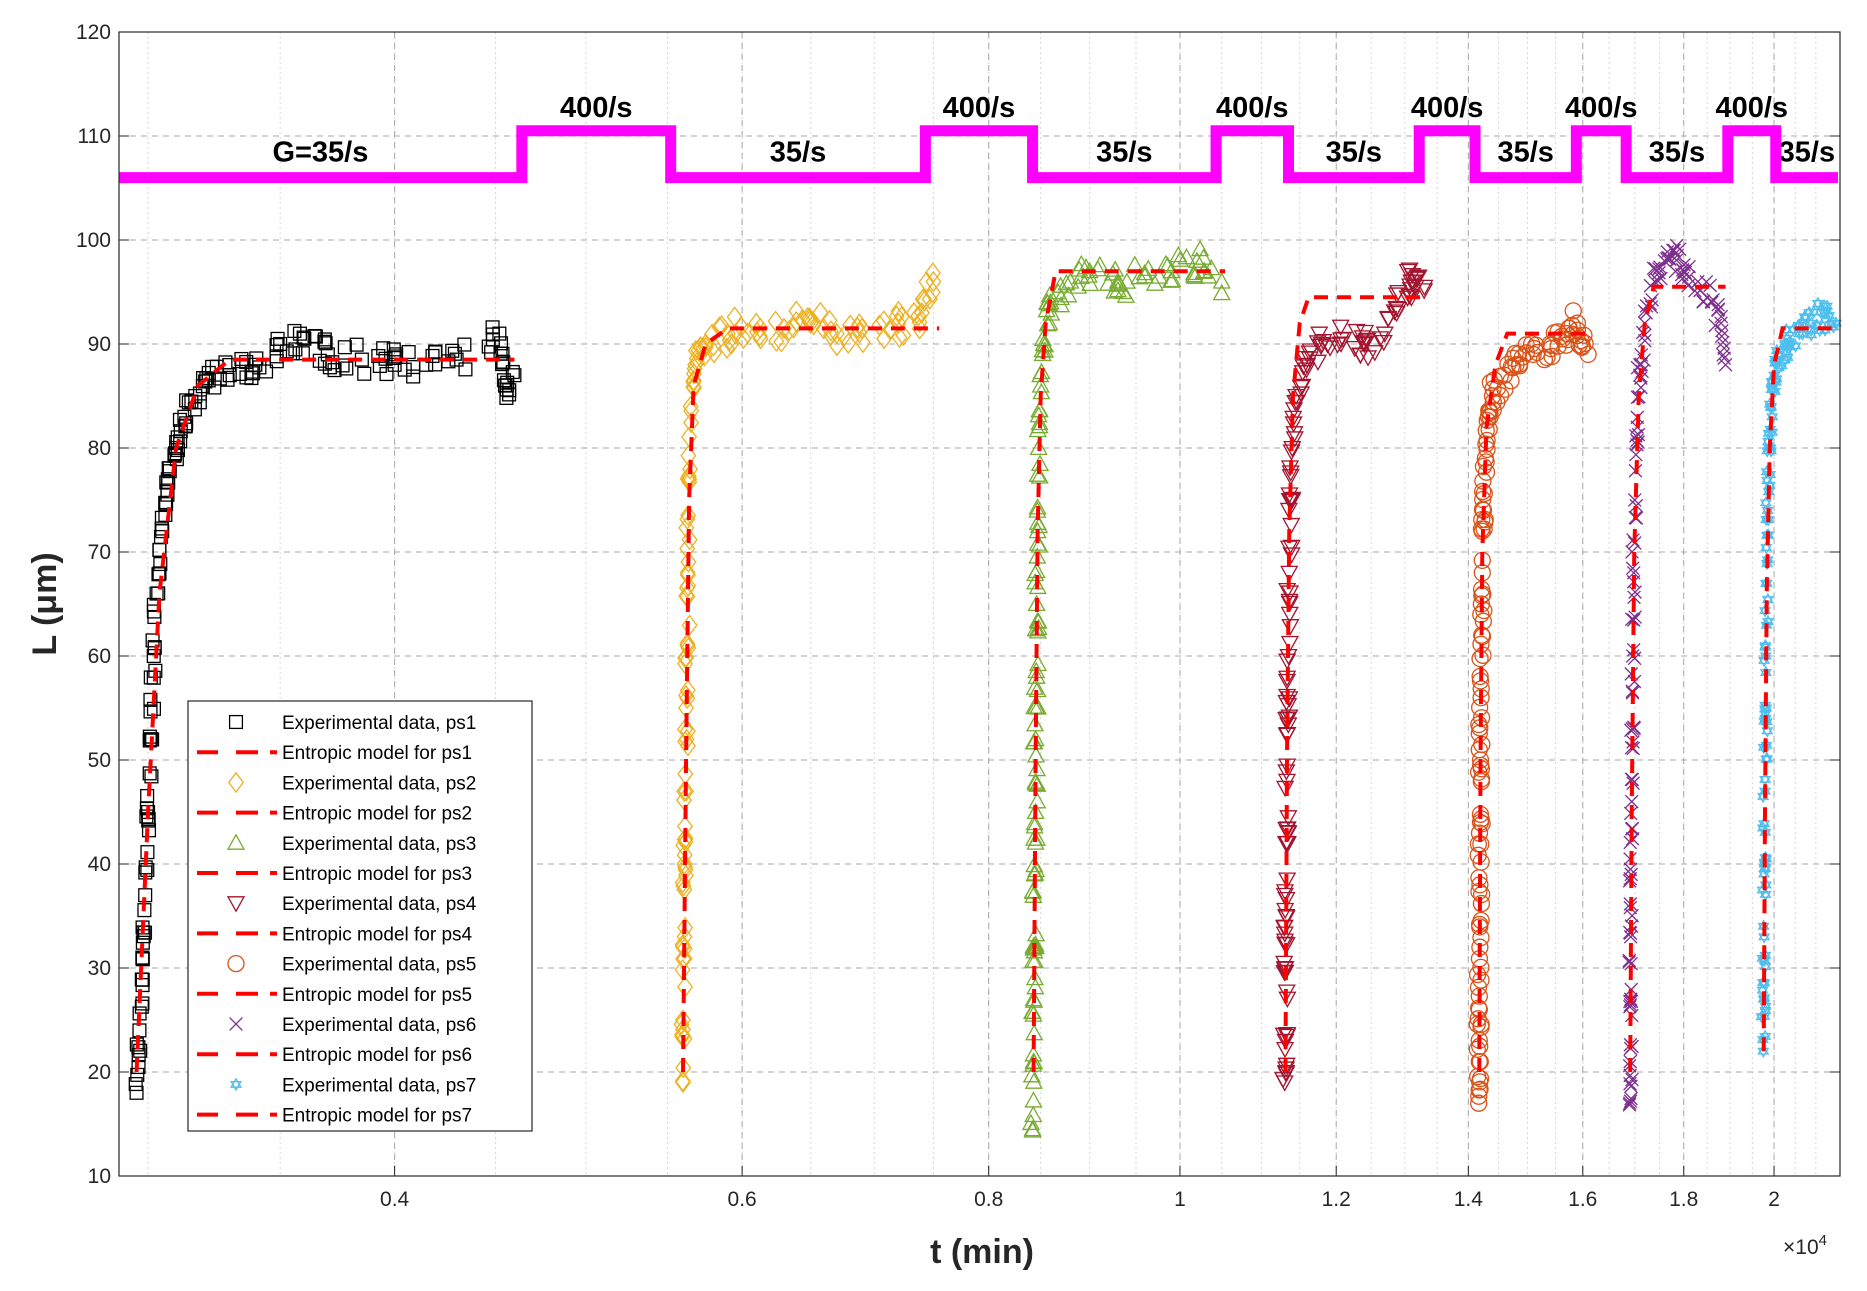 Image resolution: width=1867 pixels, height=1291 pixels. I want to click on y-tick-label: 10, so click(99, 1176).